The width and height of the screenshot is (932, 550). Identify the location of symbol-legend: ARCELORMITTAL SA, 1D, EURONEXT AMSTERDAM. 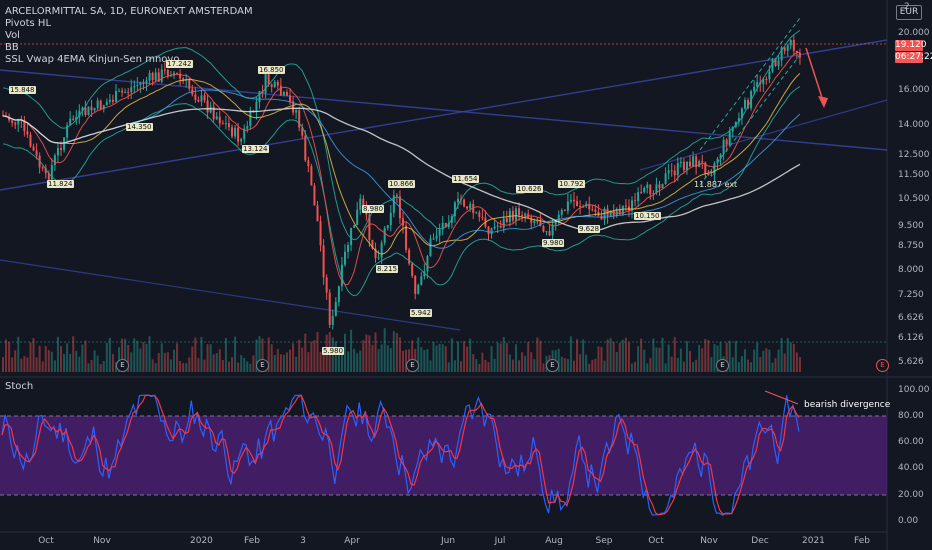
(129, 11).